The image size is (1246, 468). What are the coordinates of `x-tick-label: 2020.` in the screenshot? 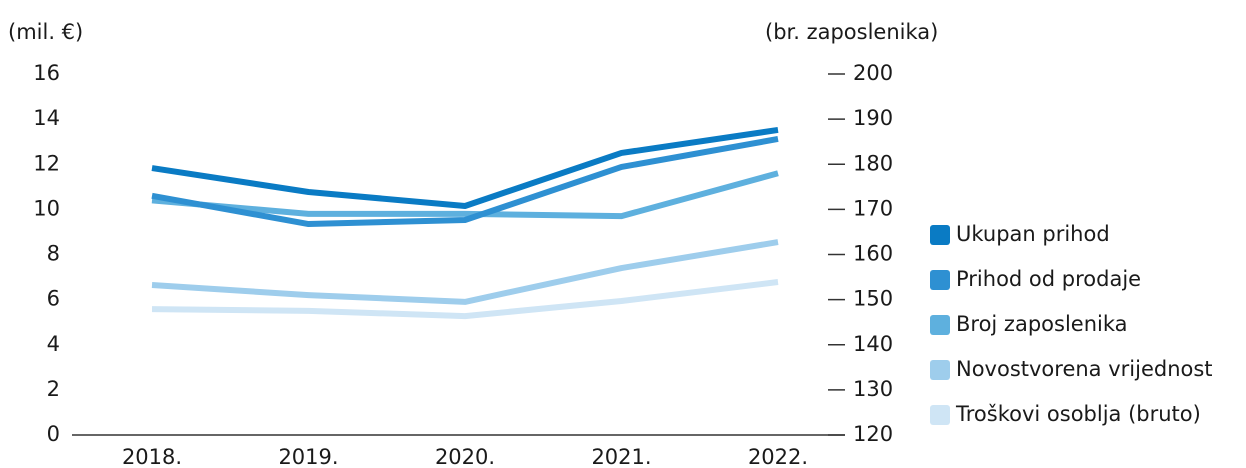 It's located at (465, 456).